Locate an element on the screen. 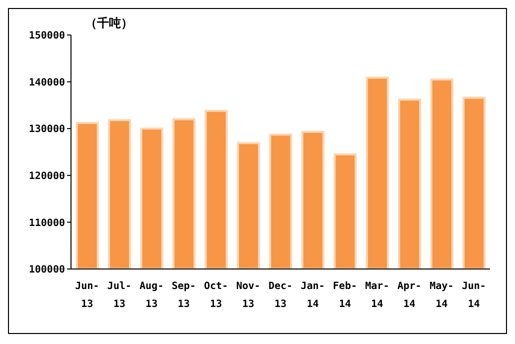  x-tick-label: Dec-13 is located at coordinates (280, 295).